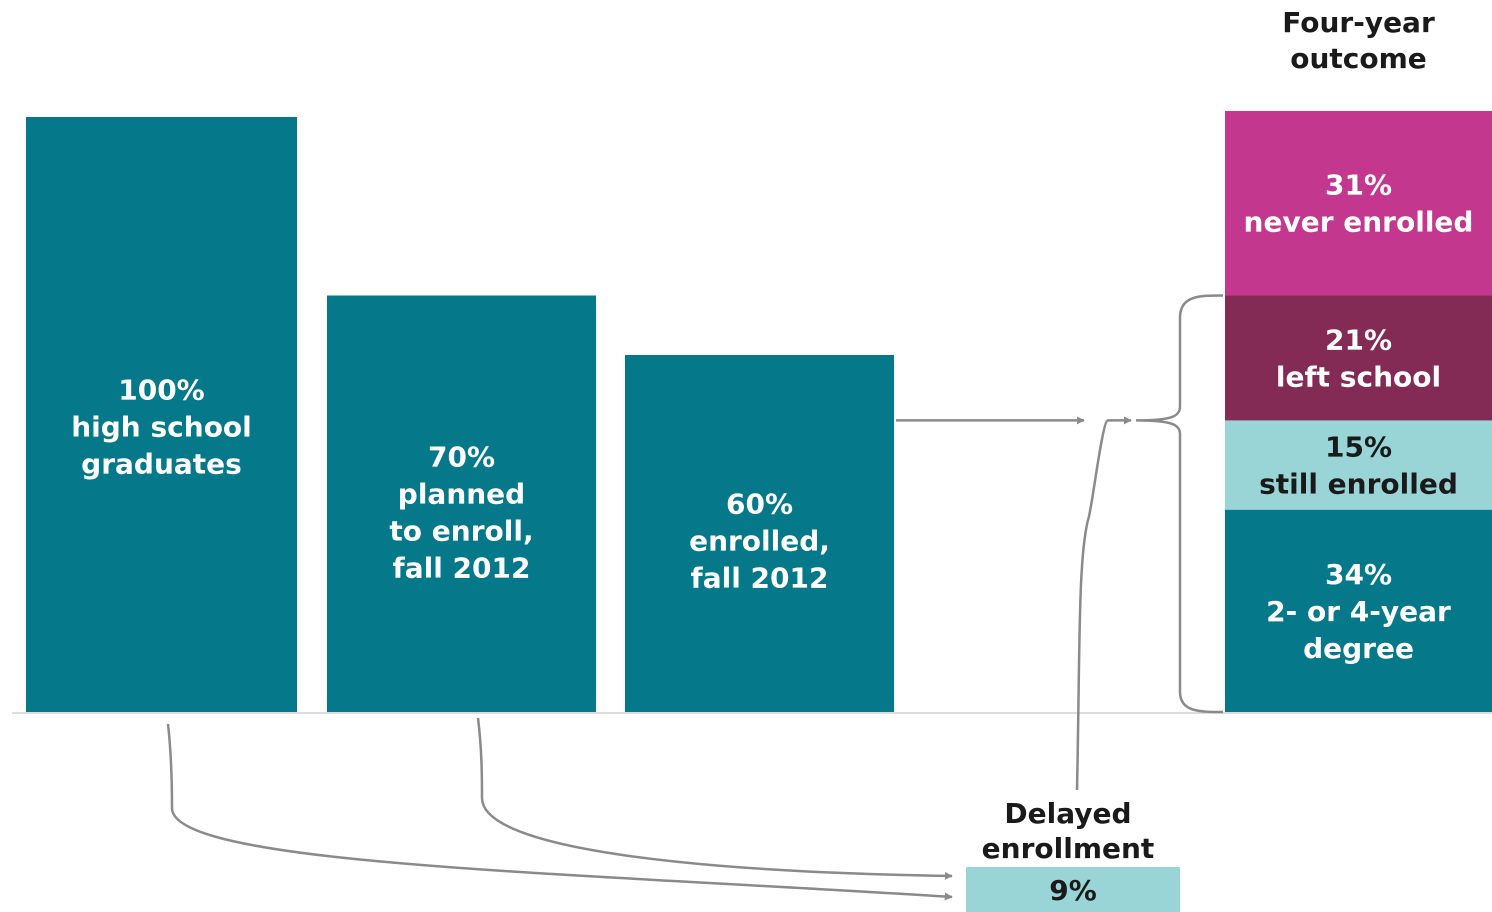 The image size is (1492, 912). I want to click on outcome-category-label: never enrolled, so click(1359, 222).